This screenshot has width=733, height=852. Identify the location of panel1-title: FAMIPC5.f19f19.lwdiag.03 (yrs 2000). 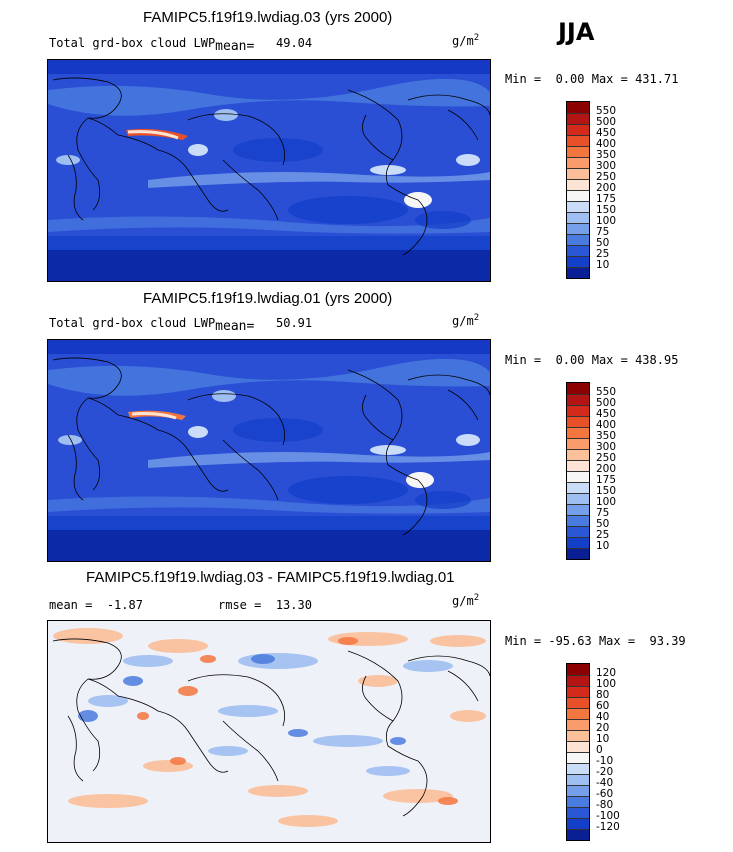
(268, 17).